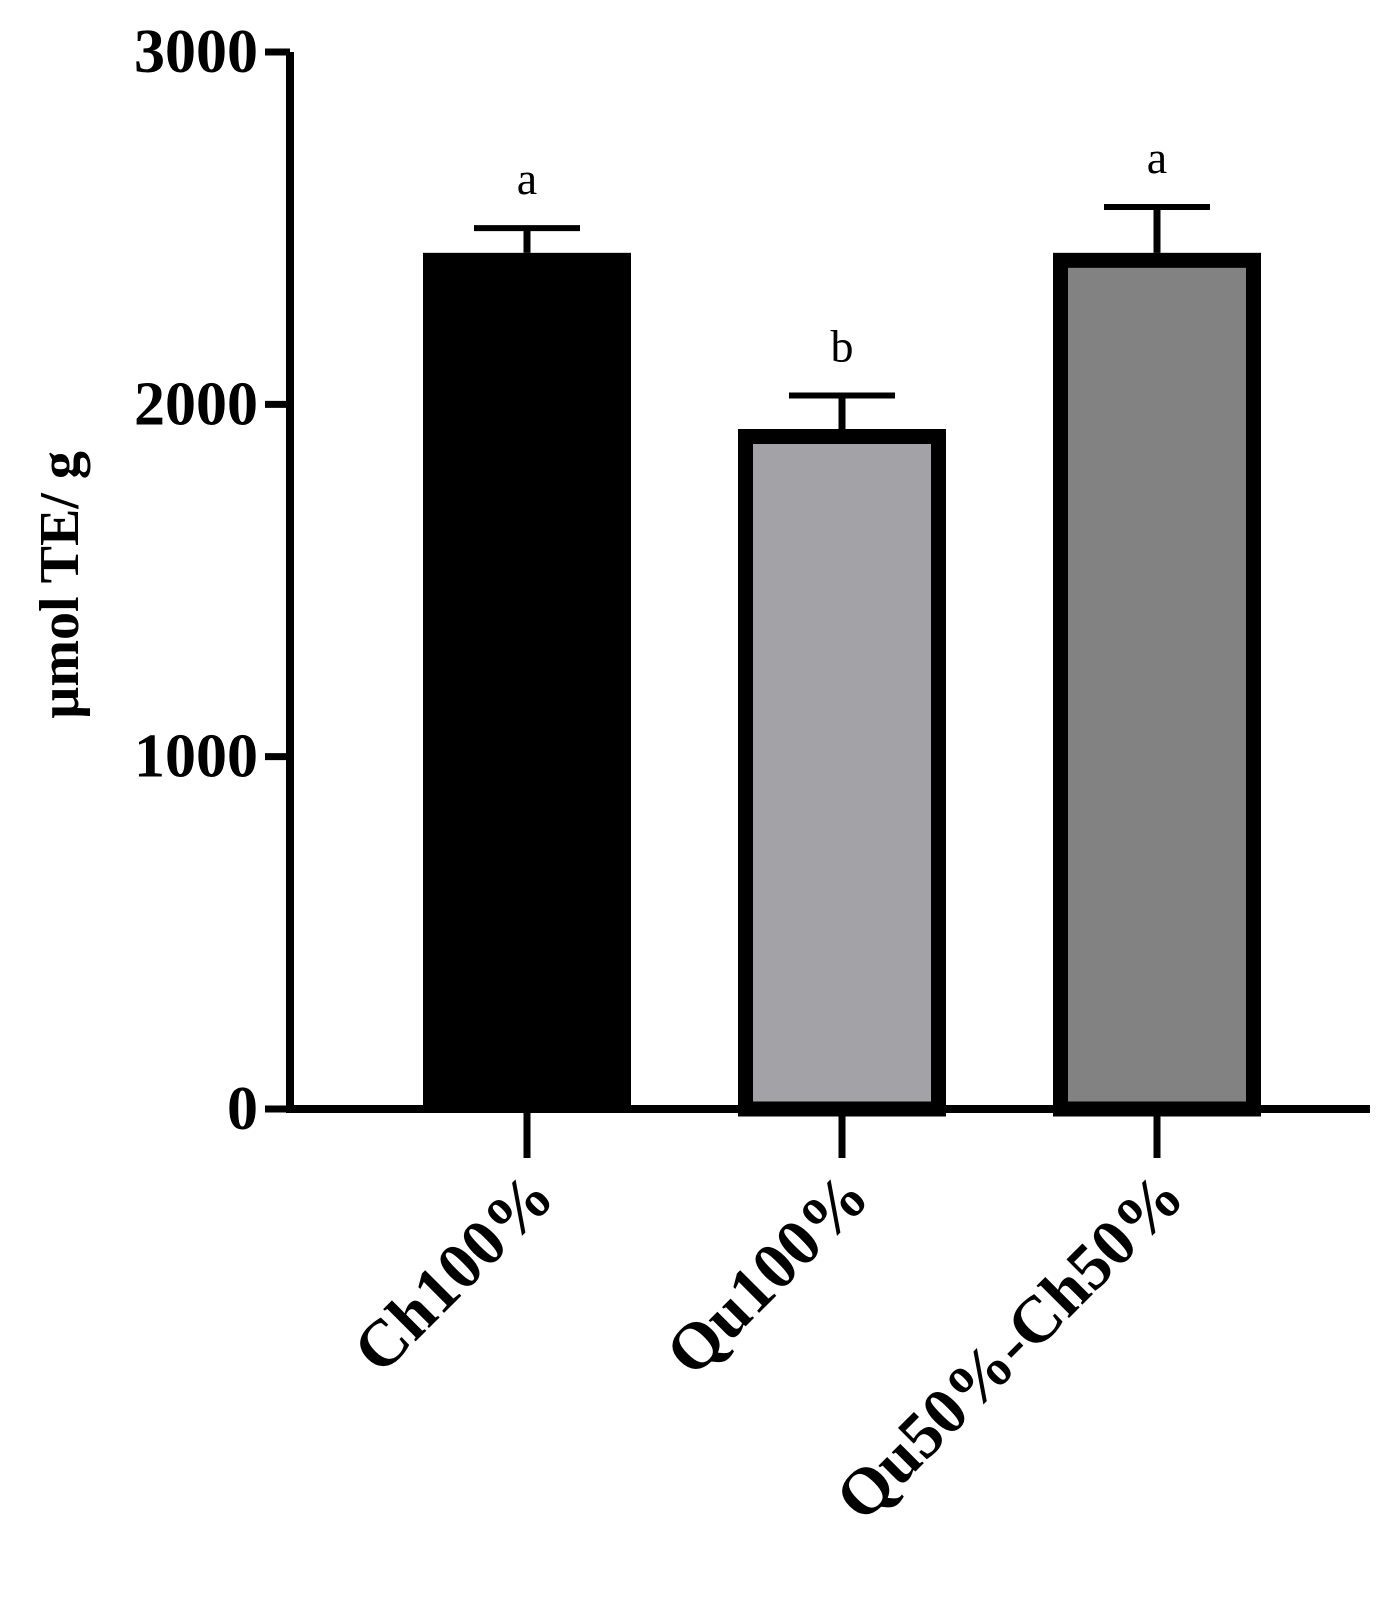 The width and height of the screenshot is (1394, 1601). I want to click on y-tick-label-2: 2000, so click(196, 404).